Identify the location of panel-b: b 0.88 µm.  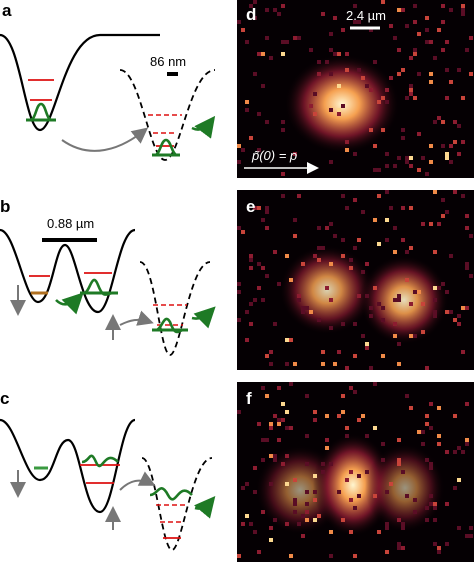
(108, 276).